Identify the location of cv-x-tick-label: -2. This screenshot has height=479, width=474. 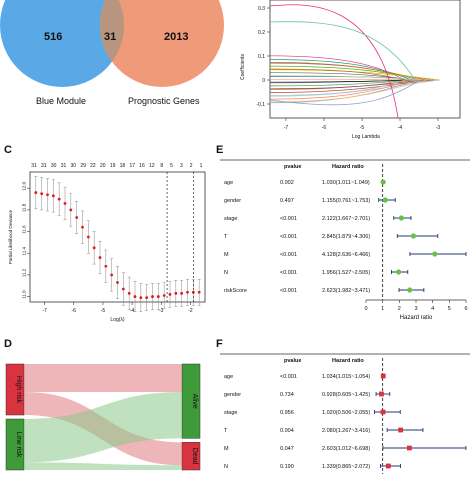
(190, 311).